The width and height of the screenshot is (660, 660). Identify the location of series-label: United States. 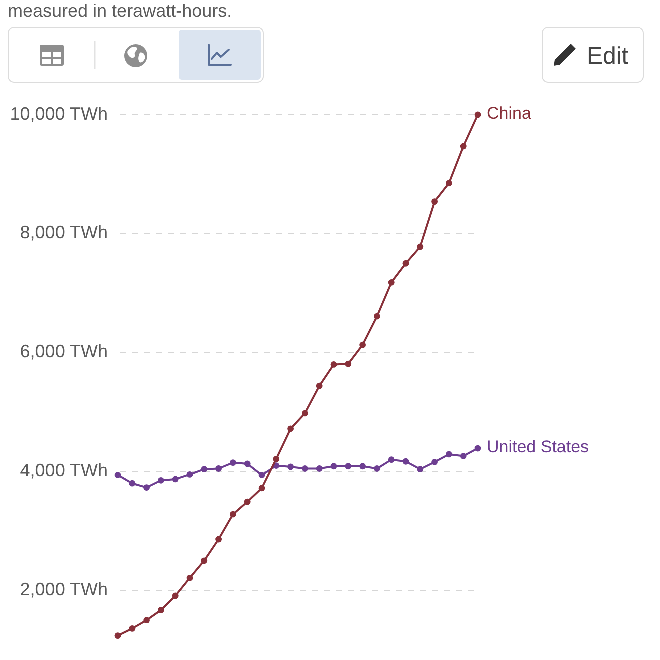
(538, 448).